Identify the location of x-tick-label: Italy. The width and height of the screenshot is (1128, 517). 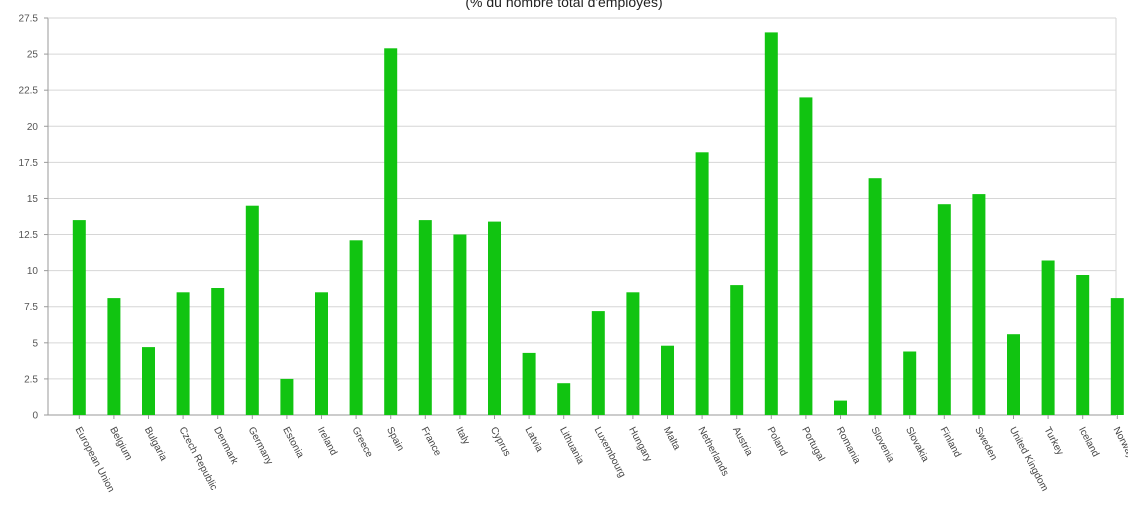
(462, 435).